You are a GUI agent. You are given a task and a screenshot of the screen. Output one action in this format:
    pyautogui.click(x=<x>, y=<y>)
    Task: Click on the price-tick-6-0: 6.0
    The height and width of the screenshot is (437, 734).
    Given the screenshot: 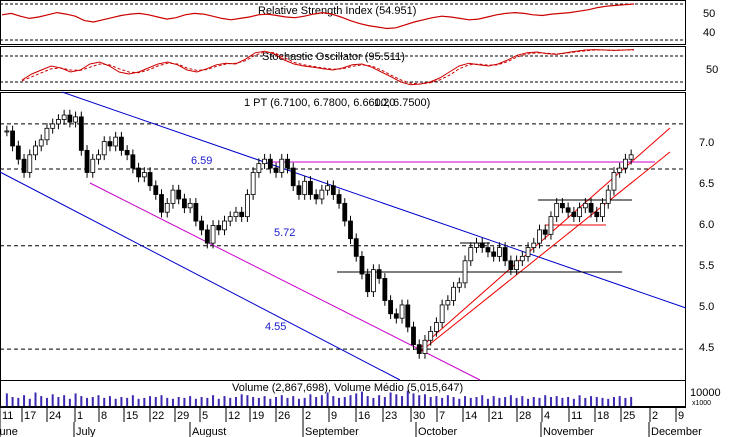 What is the action you would take?
    pyautogui.click(x=706, y=225)
    